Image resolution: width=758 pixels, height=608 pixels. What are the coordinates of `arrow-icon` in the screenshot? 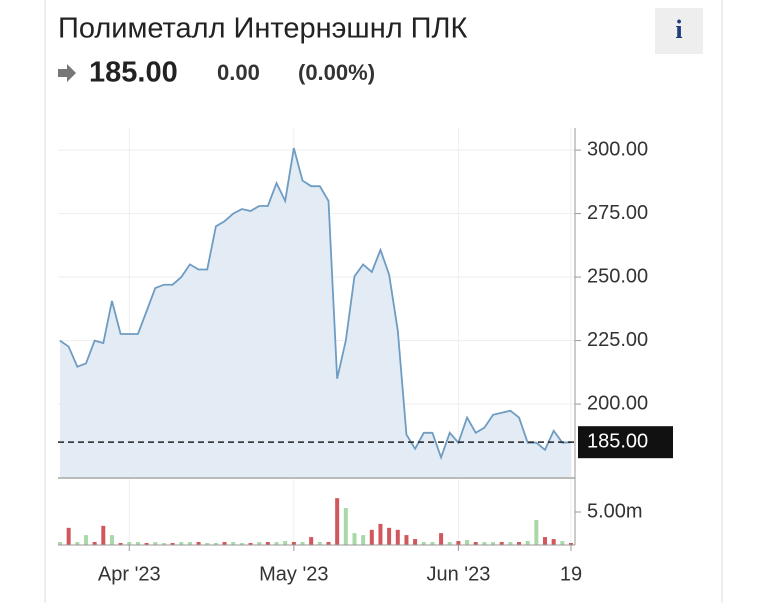 It's located at (67, 73).